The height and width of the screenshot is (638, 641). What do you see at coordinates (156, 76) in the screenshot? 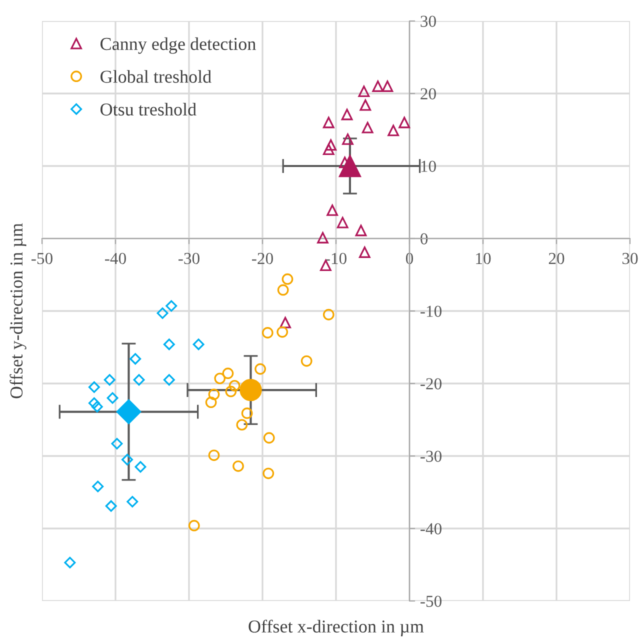
I see `legend-label: Global treshold` at bounding box center [156, 76].